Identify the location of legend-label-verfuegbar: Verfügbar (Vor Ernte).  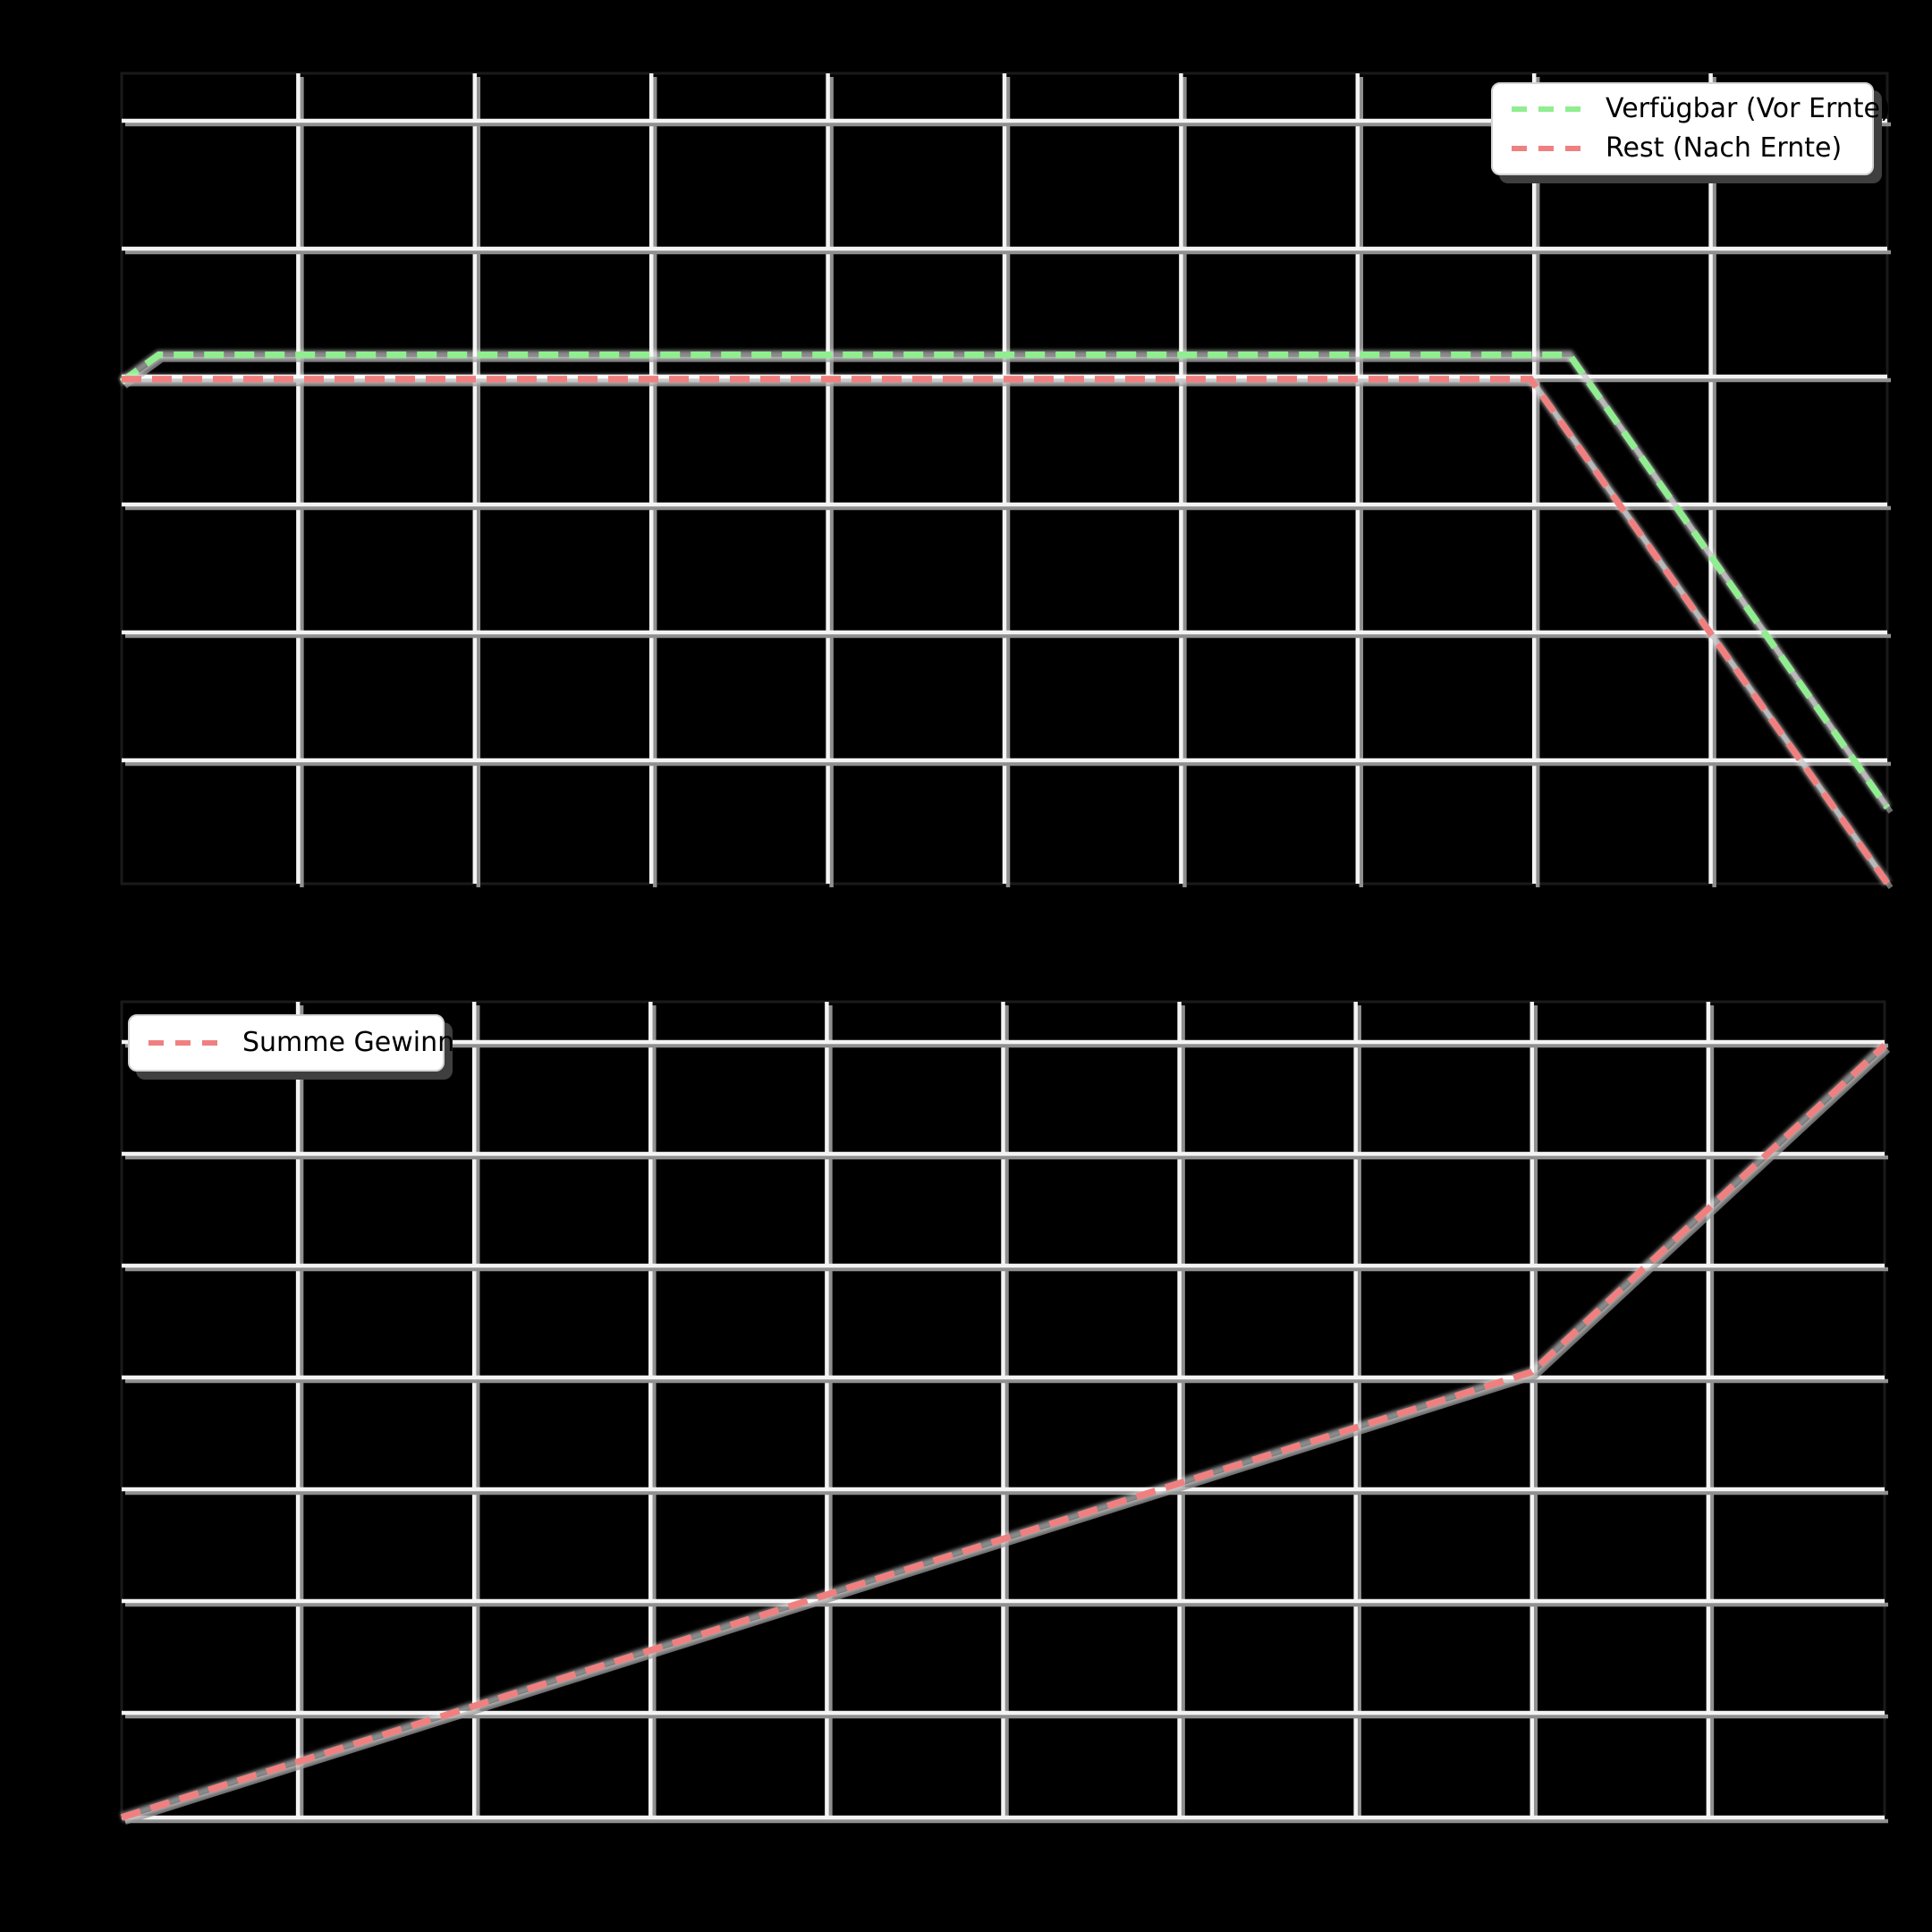
(1748, 108).